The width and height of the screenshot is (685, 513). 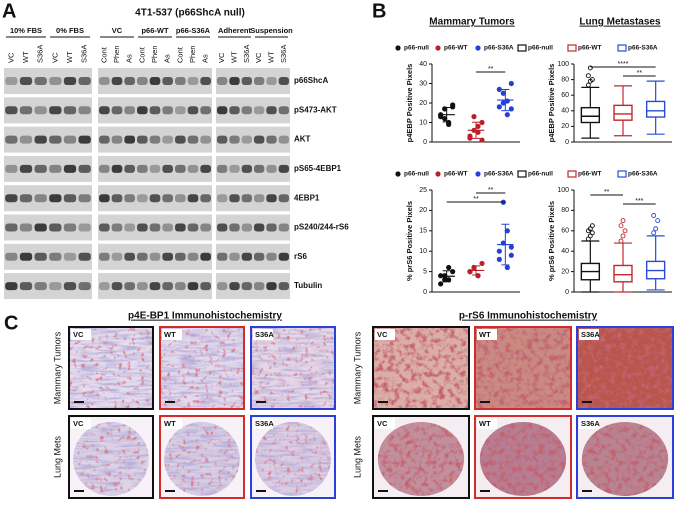 I want to click on ihc-title: p-rS6 Immunohistochemistry, so click(x=528, y=316).